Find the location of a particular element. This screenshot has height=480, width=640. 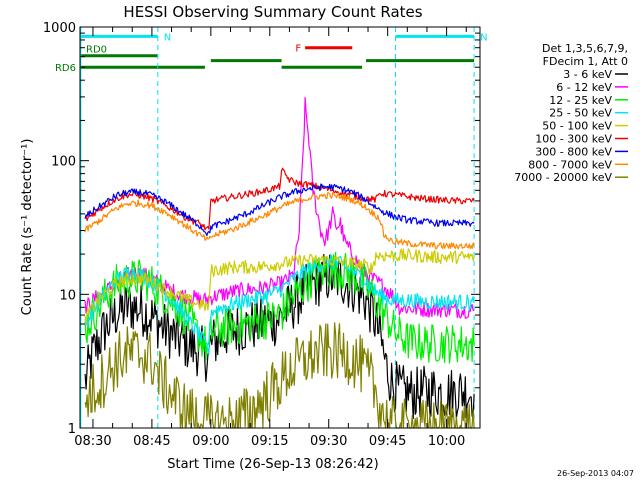

x-axis-label: Start Time (26-Sep-13 08:26:42) is located at coordinates (272, 464).